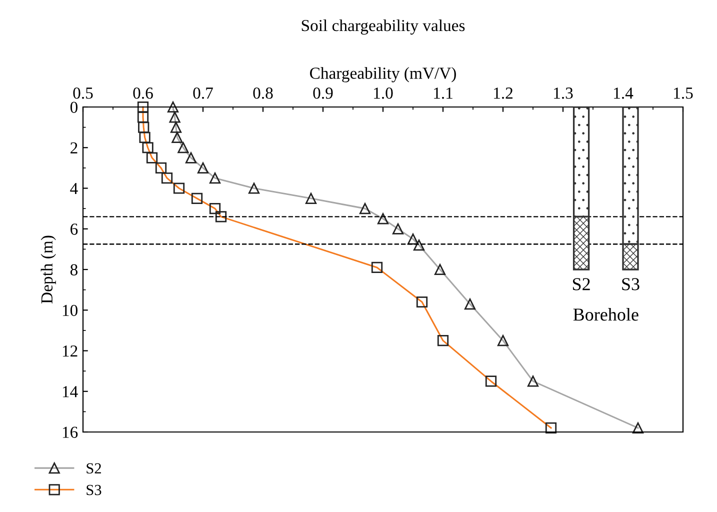 This screenshot has width=717, height=512. What do you see at coordinates (70, 432) in the screenshot?
I see `y-tick-label: 16` at bounding box center [70, 432].